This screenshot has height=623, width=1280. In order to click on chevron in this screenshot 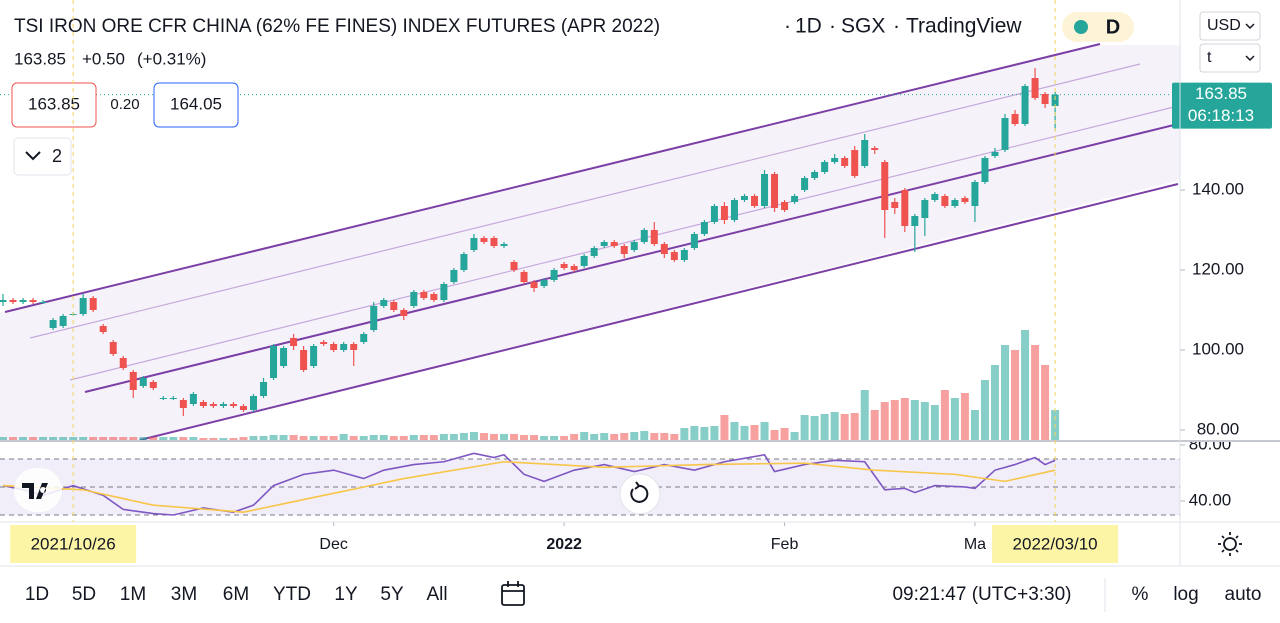, I will do `click(33, 156)`.